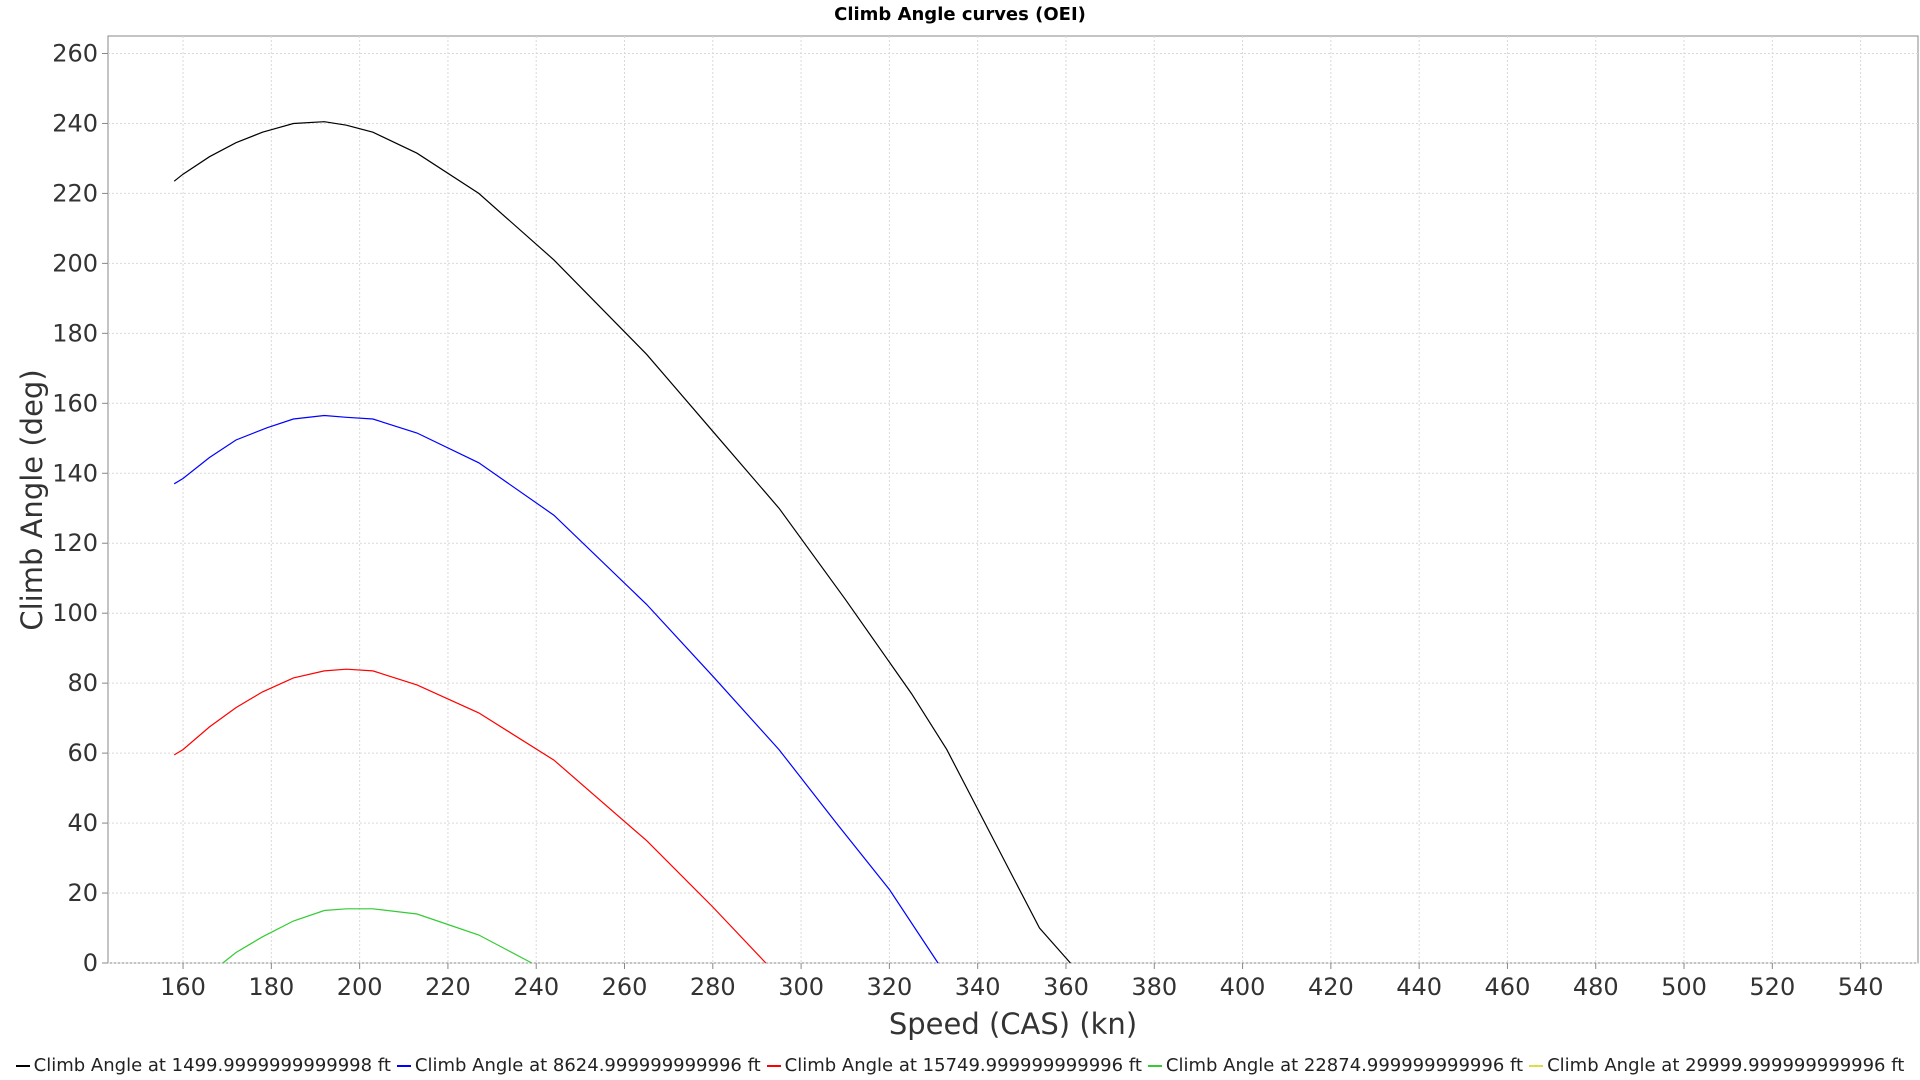  What do you see at coordinates (1684, 987) in the screenshot?
I see `x-tick-label: 500` at bounding box center [1684, 987].